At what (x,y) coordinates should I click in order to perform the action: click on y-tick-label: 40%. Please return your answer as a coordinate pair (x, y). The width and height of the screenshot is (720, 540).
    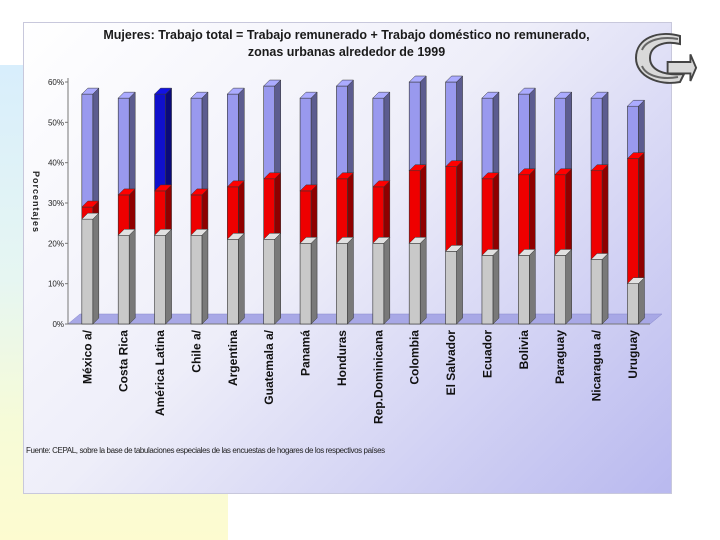
    Looking at the image, I should click on (56, 163).